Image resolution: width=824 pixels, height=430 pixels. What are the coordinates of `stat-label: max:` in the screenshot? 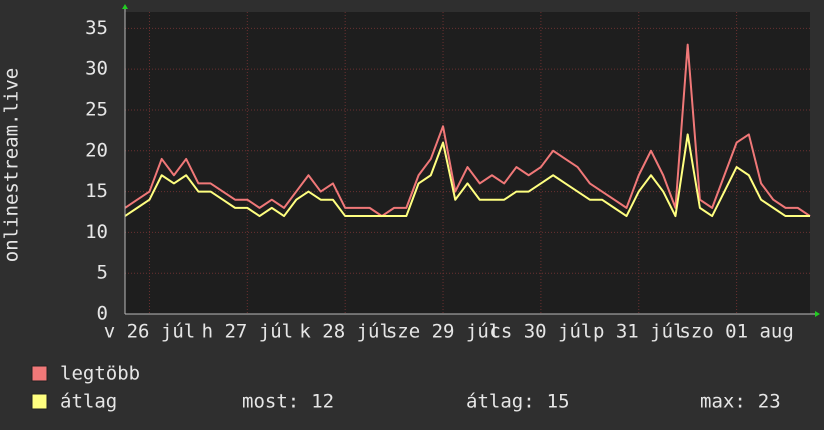 It's located at (723, 402).